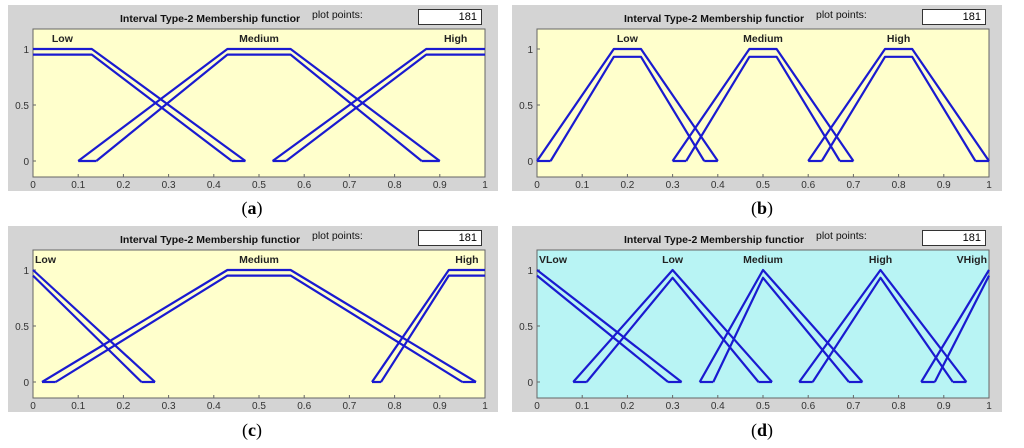 This screenshot has height=448, width=1024. Describe the element at coordinates (972, 260) in the screenshot. I see `mf-label-vhigh: VHigh` at that location.